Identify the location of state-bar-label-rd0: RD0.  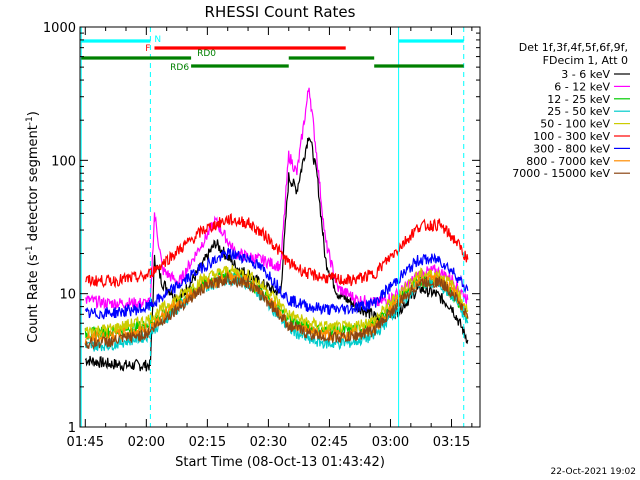
(206, 54).